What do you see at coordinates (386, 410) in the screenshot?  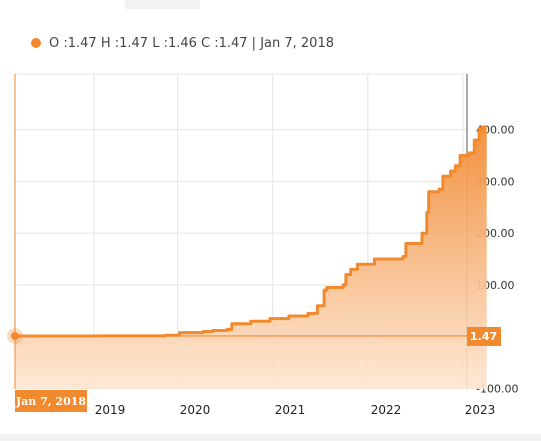 I see `x-tick-label: 2022` at bounding box center [386, 410].